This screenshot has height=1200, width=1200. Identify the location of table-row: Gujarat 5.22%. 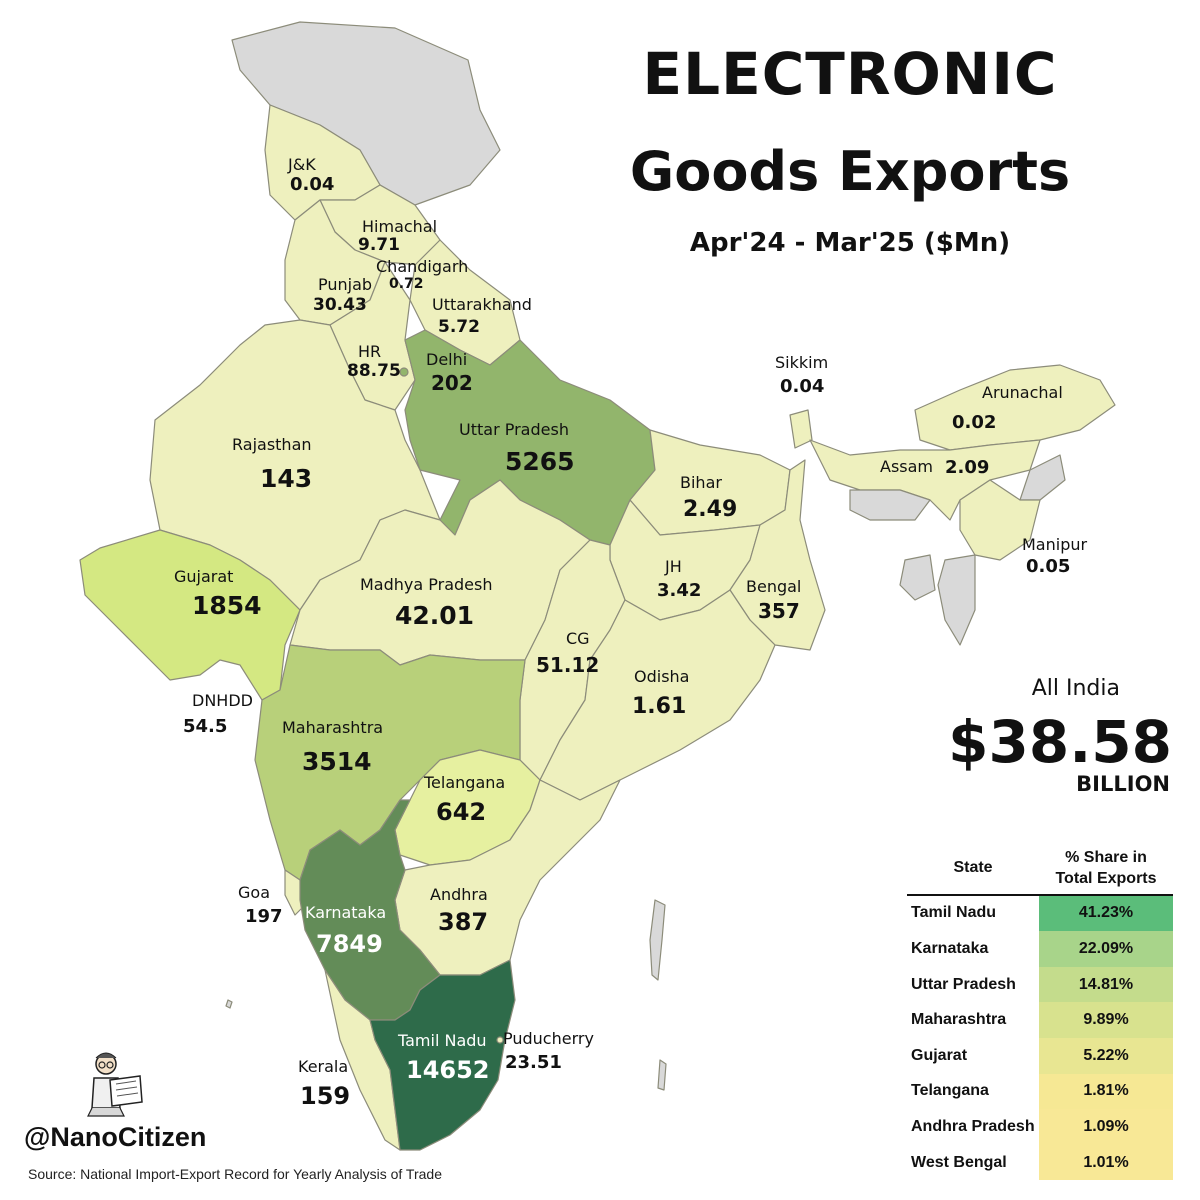
(1040, 1055).